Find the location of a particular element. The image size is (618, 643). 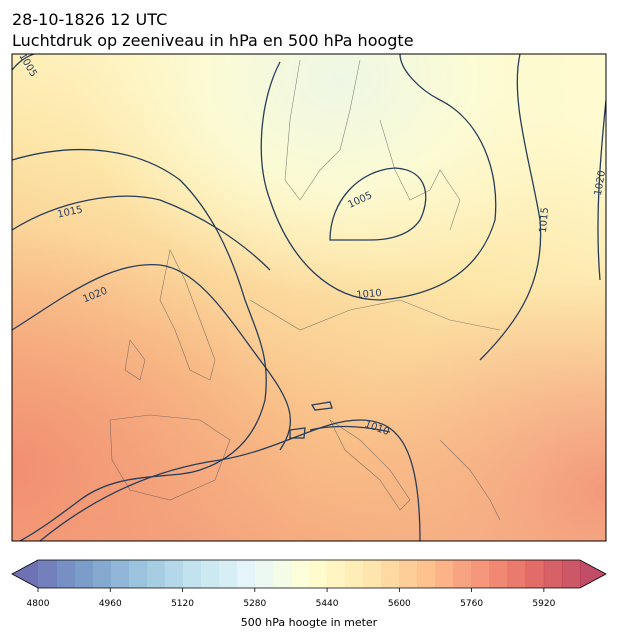

colorbar-extend-high is located at coordinates (593, 574).